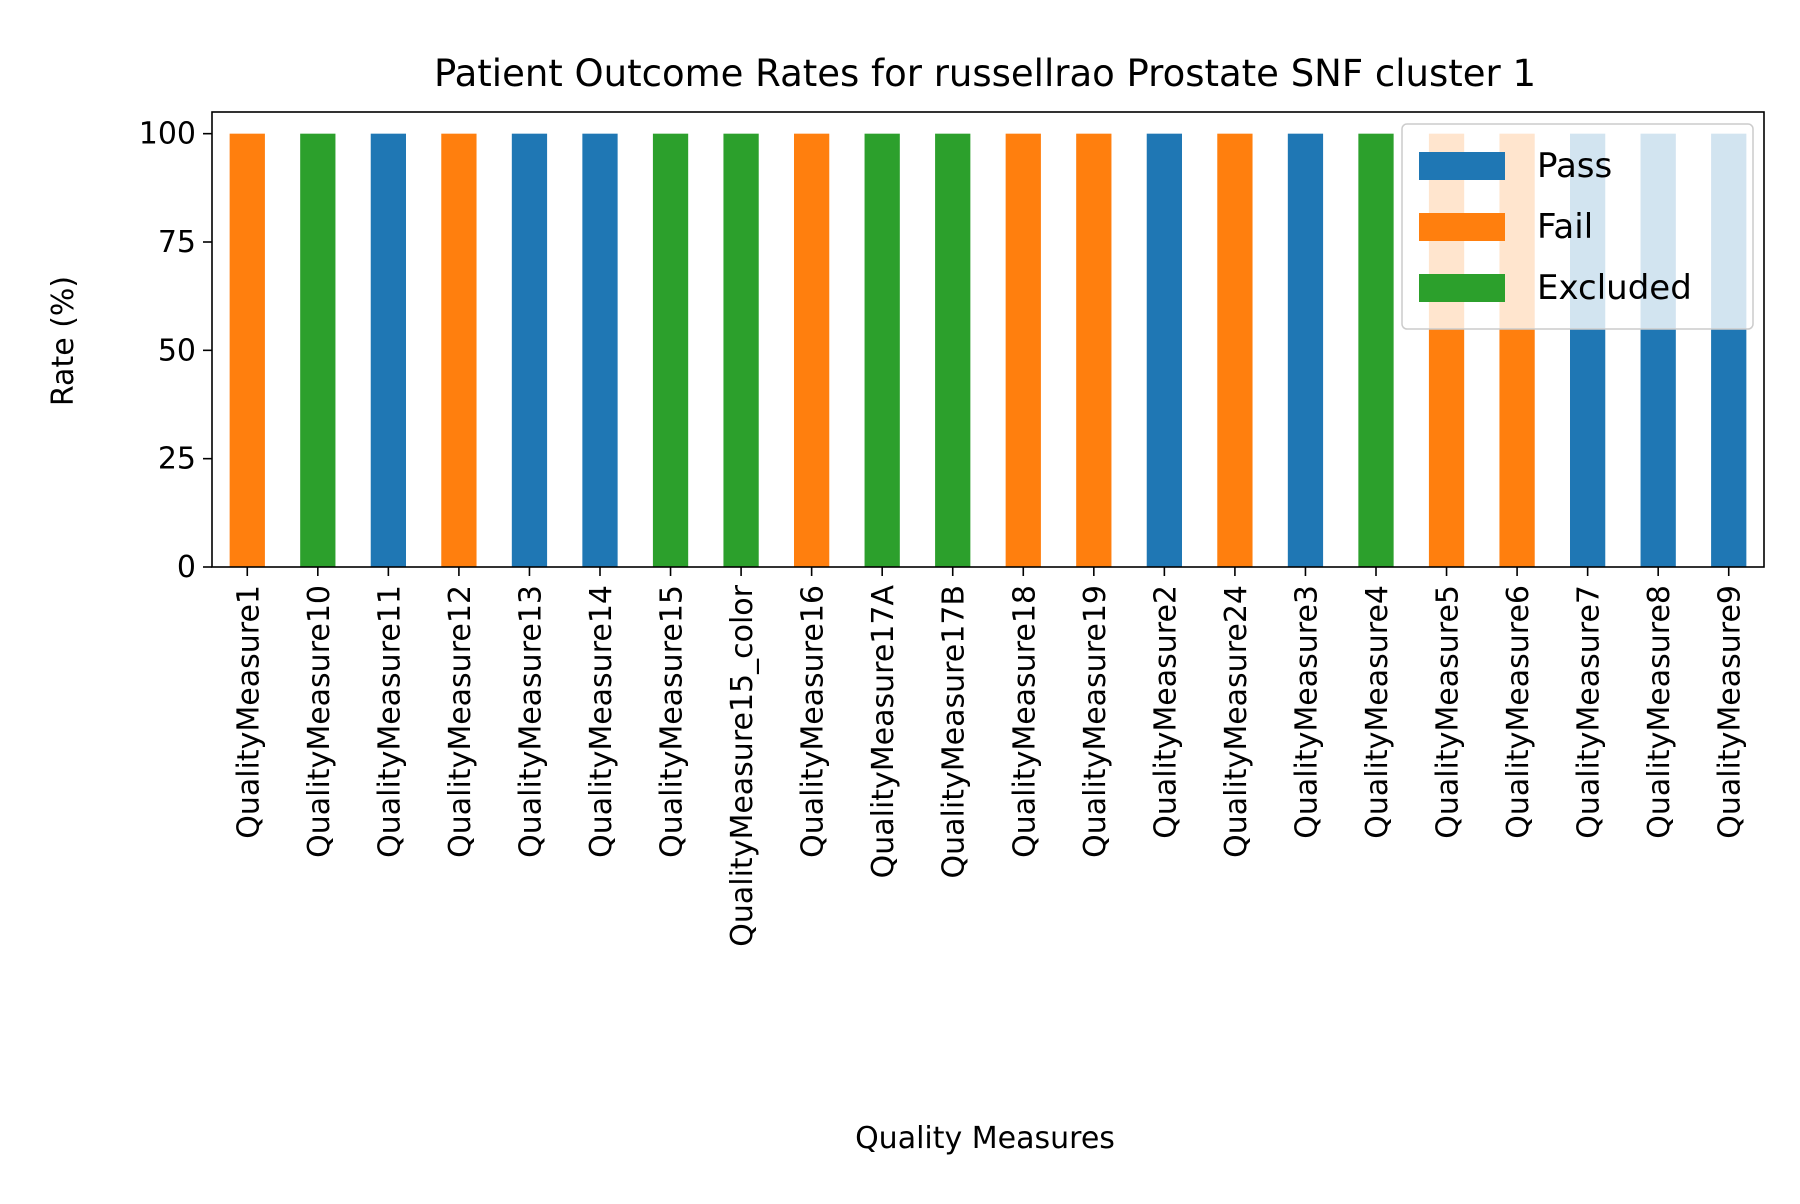 This screenshot has width=1800, height=1204. What do you see at coordinates (248, 712) in the screenshot?
I see `x-tick-label-0: QualityMeasure1` at bounding box center [248, 712].